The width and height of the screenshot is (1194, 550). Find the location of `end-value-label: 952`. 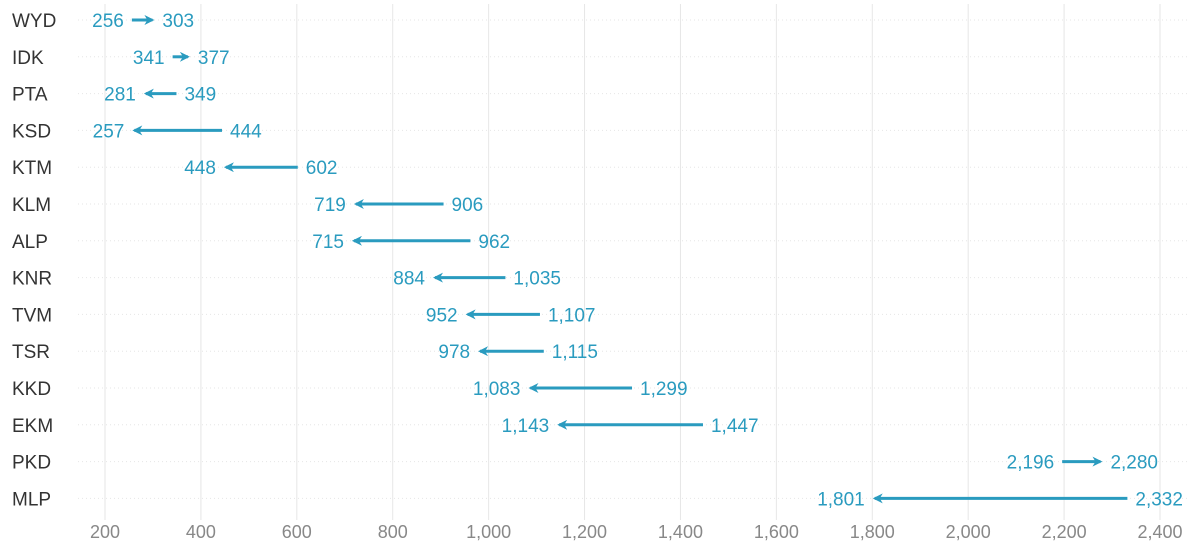

end-value-label: 952 is located at coordinates (442, 315).